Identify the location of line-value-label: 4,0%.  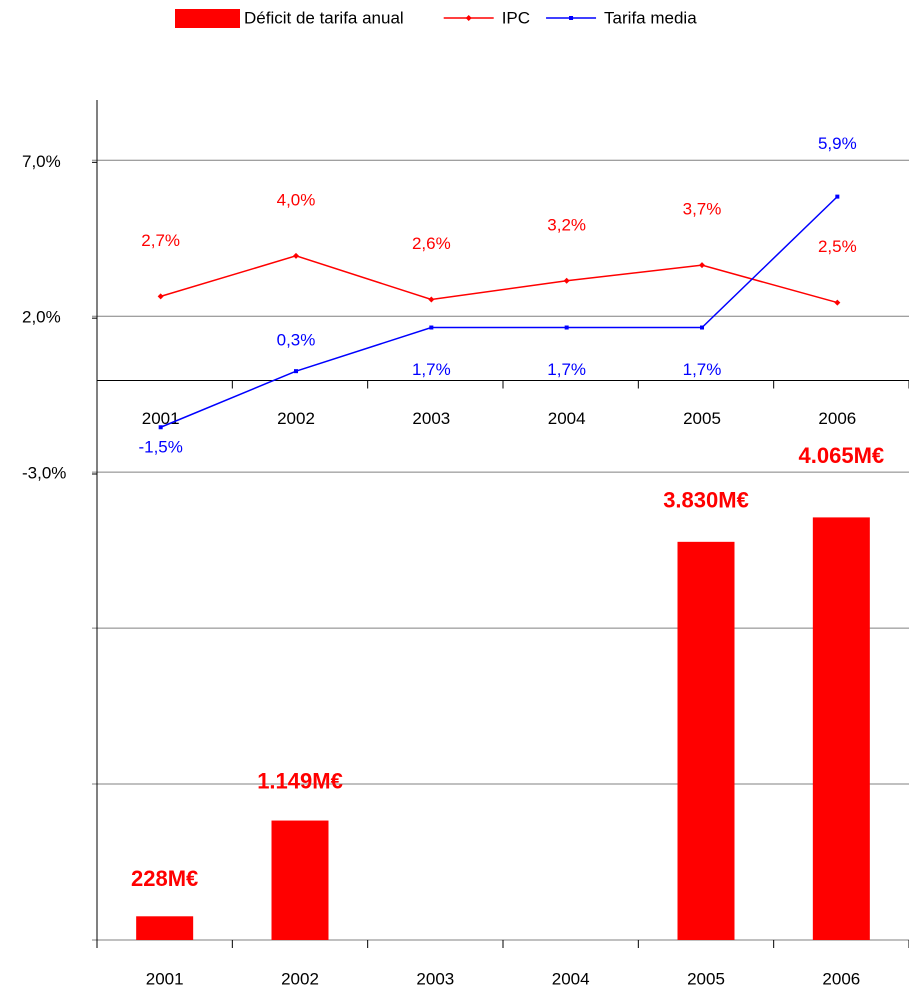
(296, 199).